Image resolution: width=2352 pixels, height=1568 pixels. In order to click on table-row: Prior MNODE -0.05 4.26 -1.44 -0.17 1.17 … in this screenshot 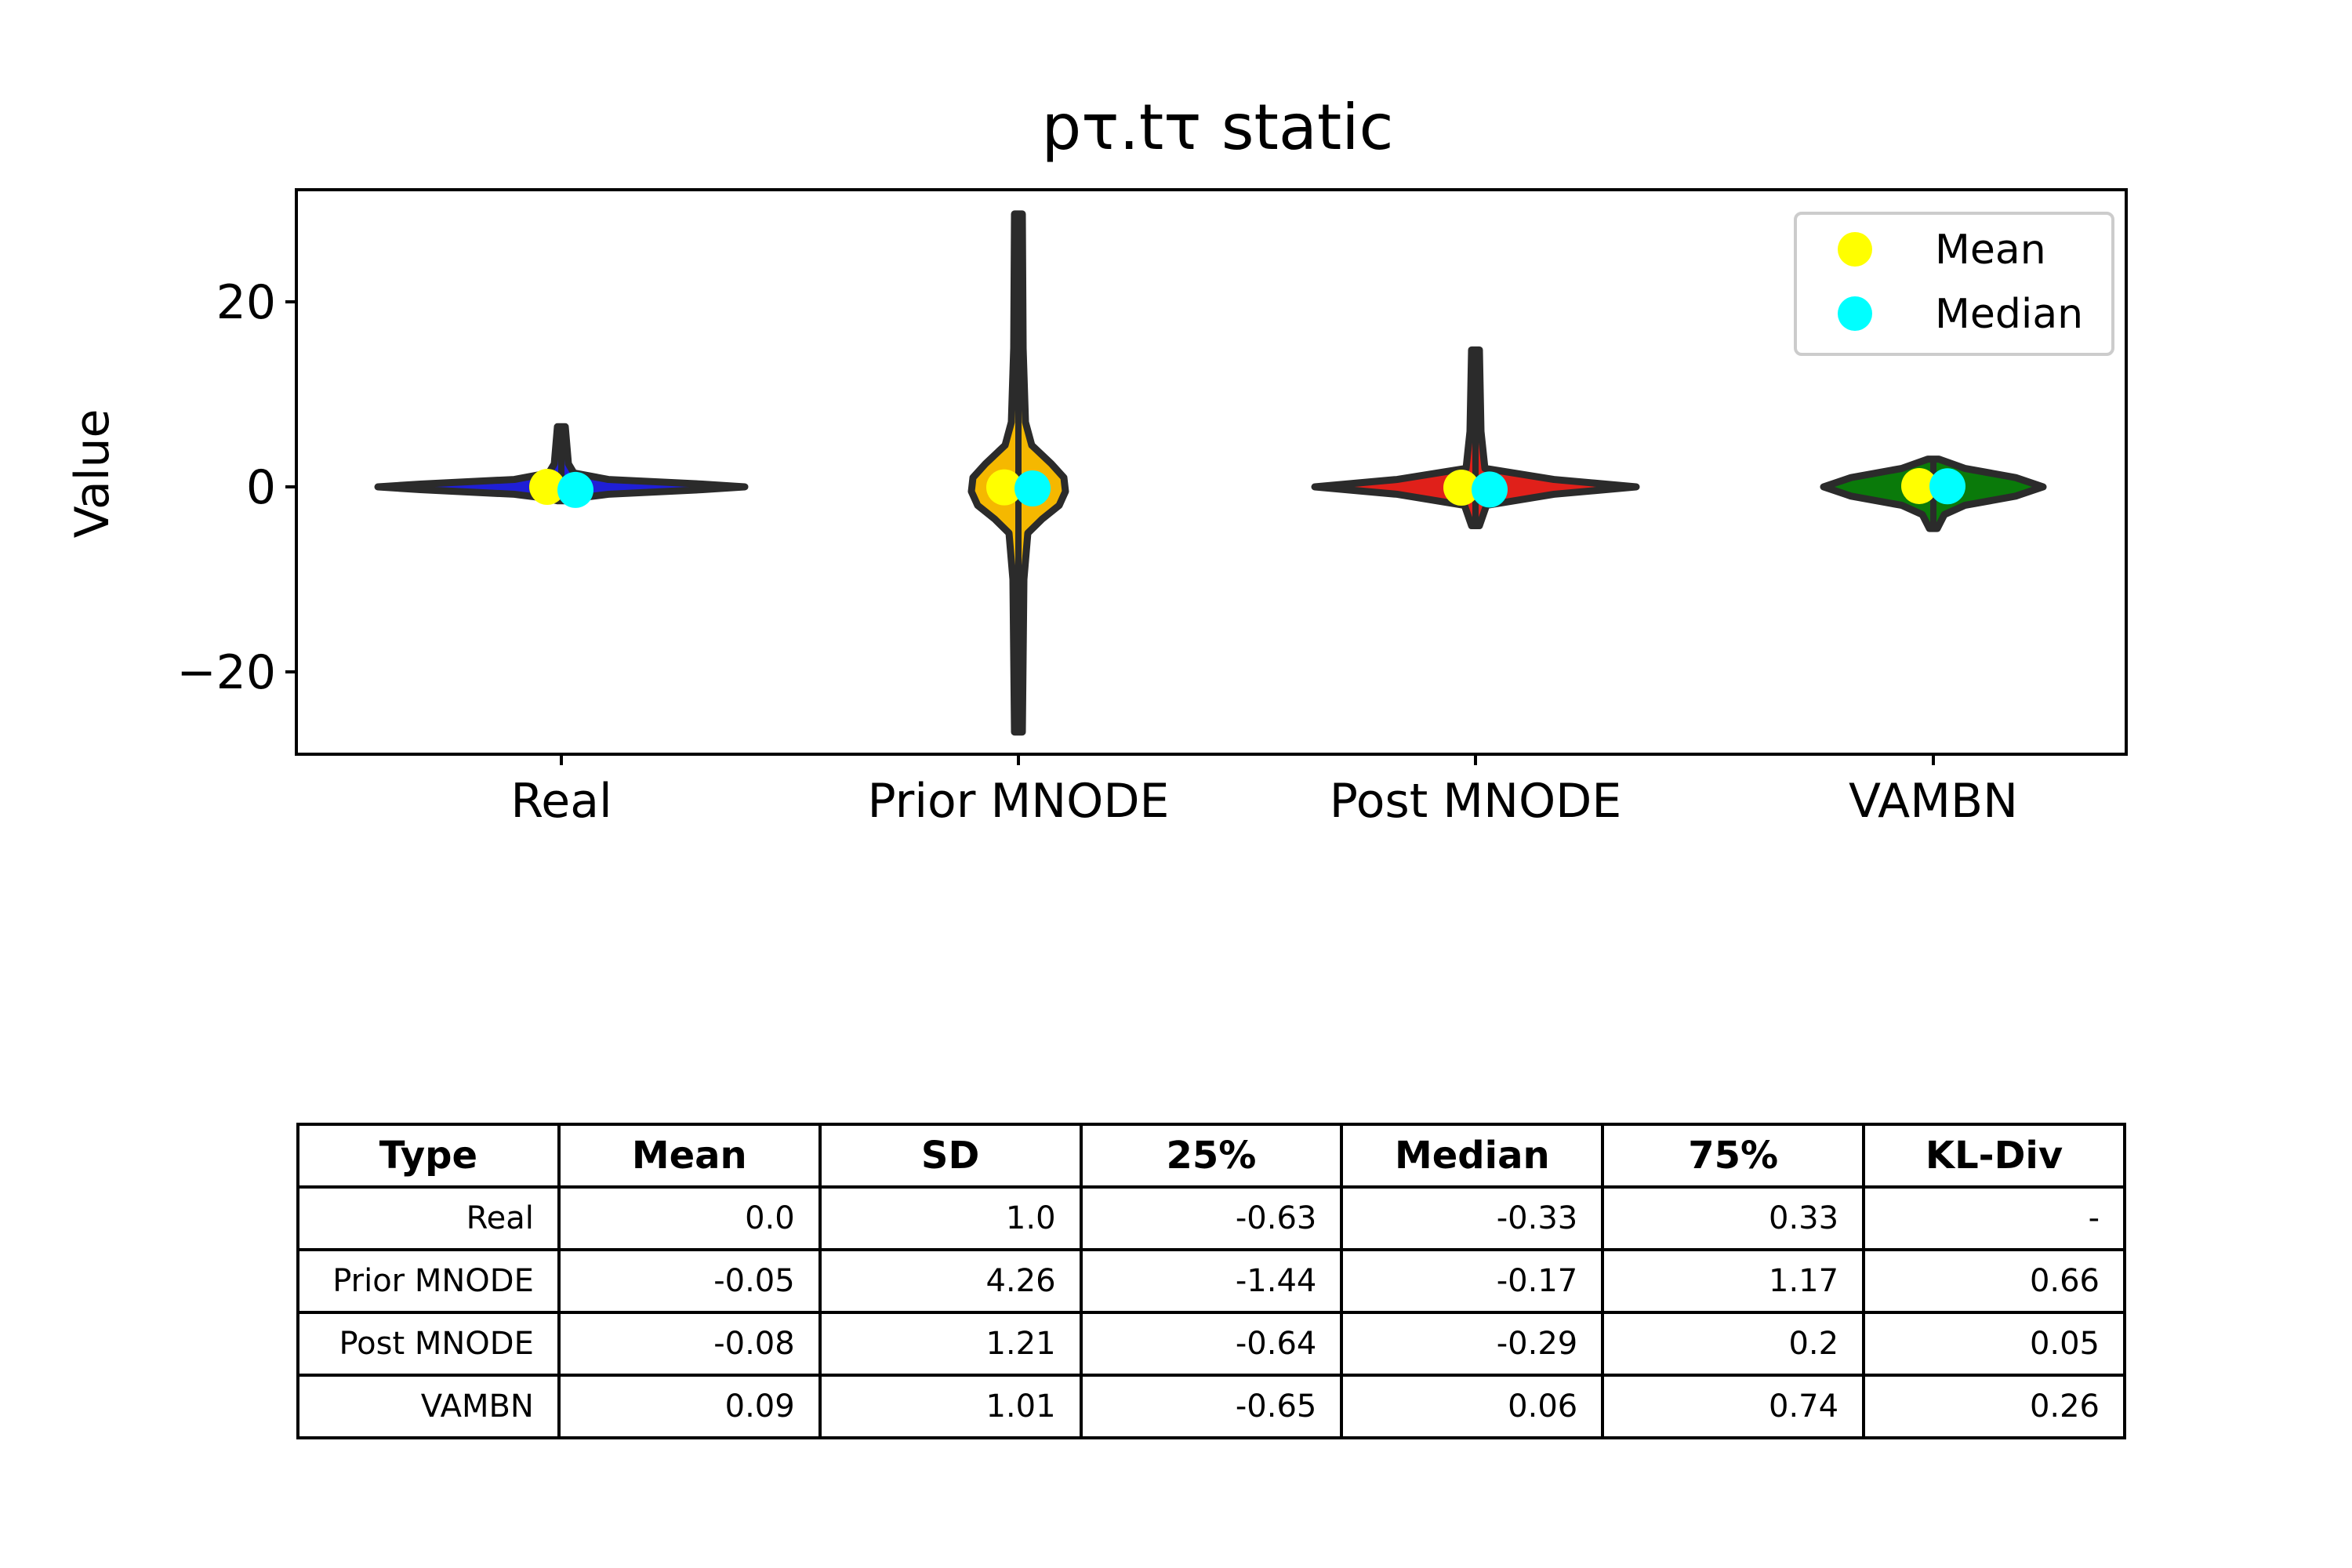, I will do `click(1211, 1281)`.